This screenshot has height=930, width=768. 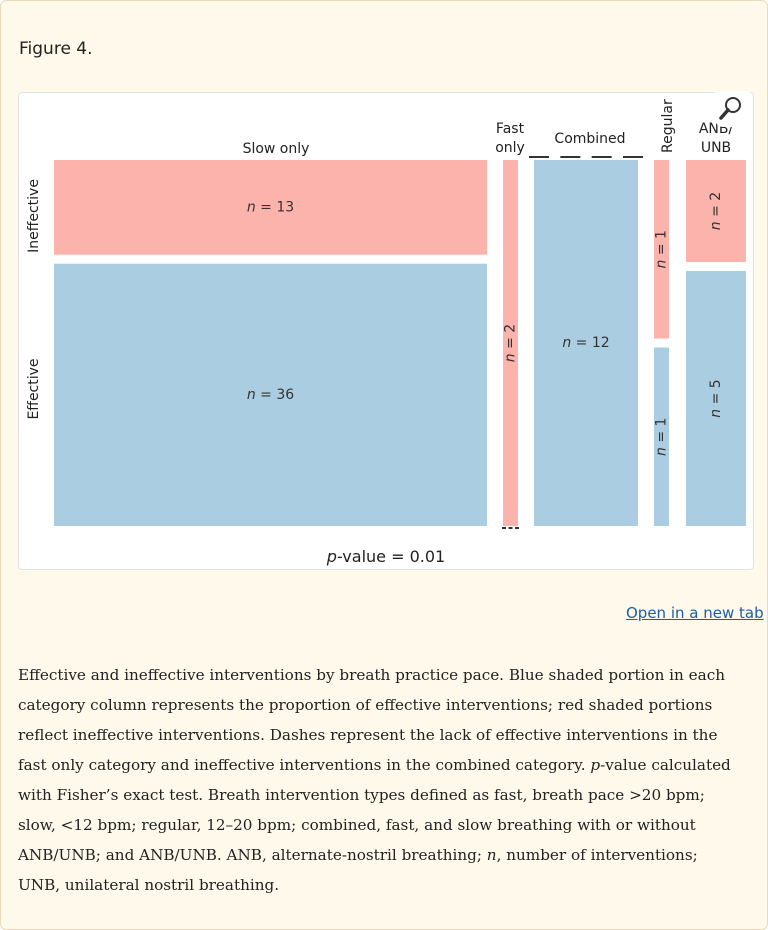 I want to click on category-label-fast-only: Fast, so click(x=510, y=129).